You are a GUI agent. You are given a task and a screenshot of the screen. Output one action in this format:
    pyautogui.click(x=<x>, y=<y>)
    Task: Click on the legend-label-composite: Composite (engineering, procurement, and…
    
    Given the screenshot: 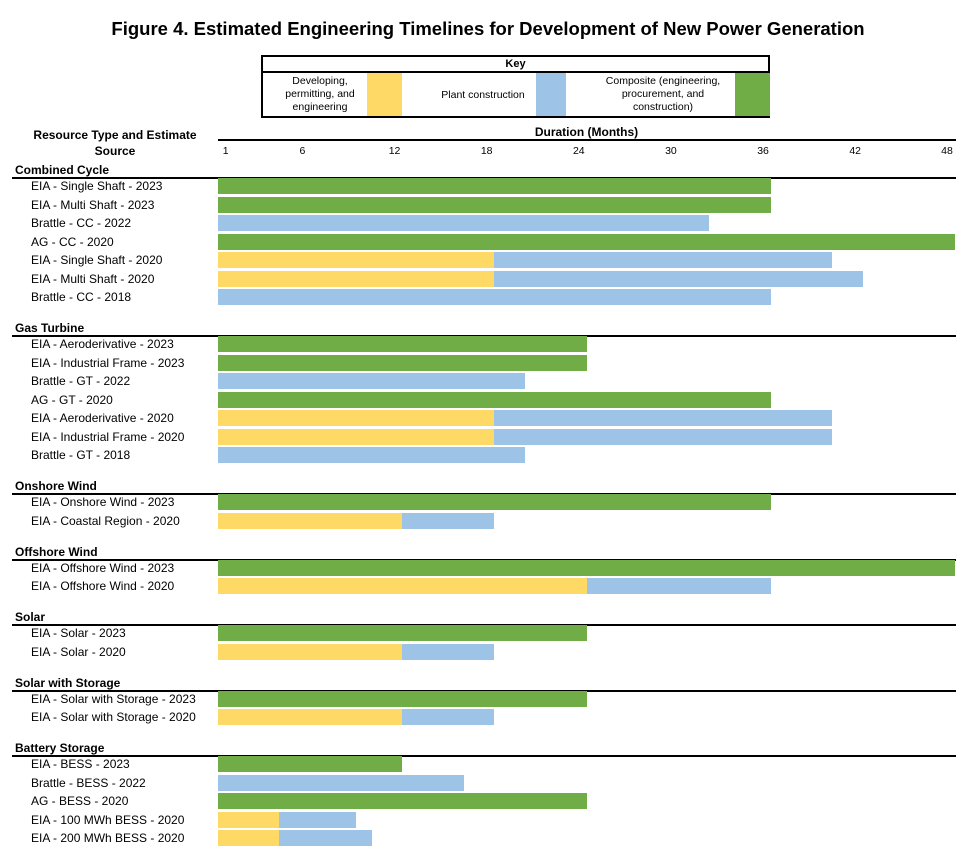 What is the action you would take?
    pyautogui.click(x=663, y=94)
    